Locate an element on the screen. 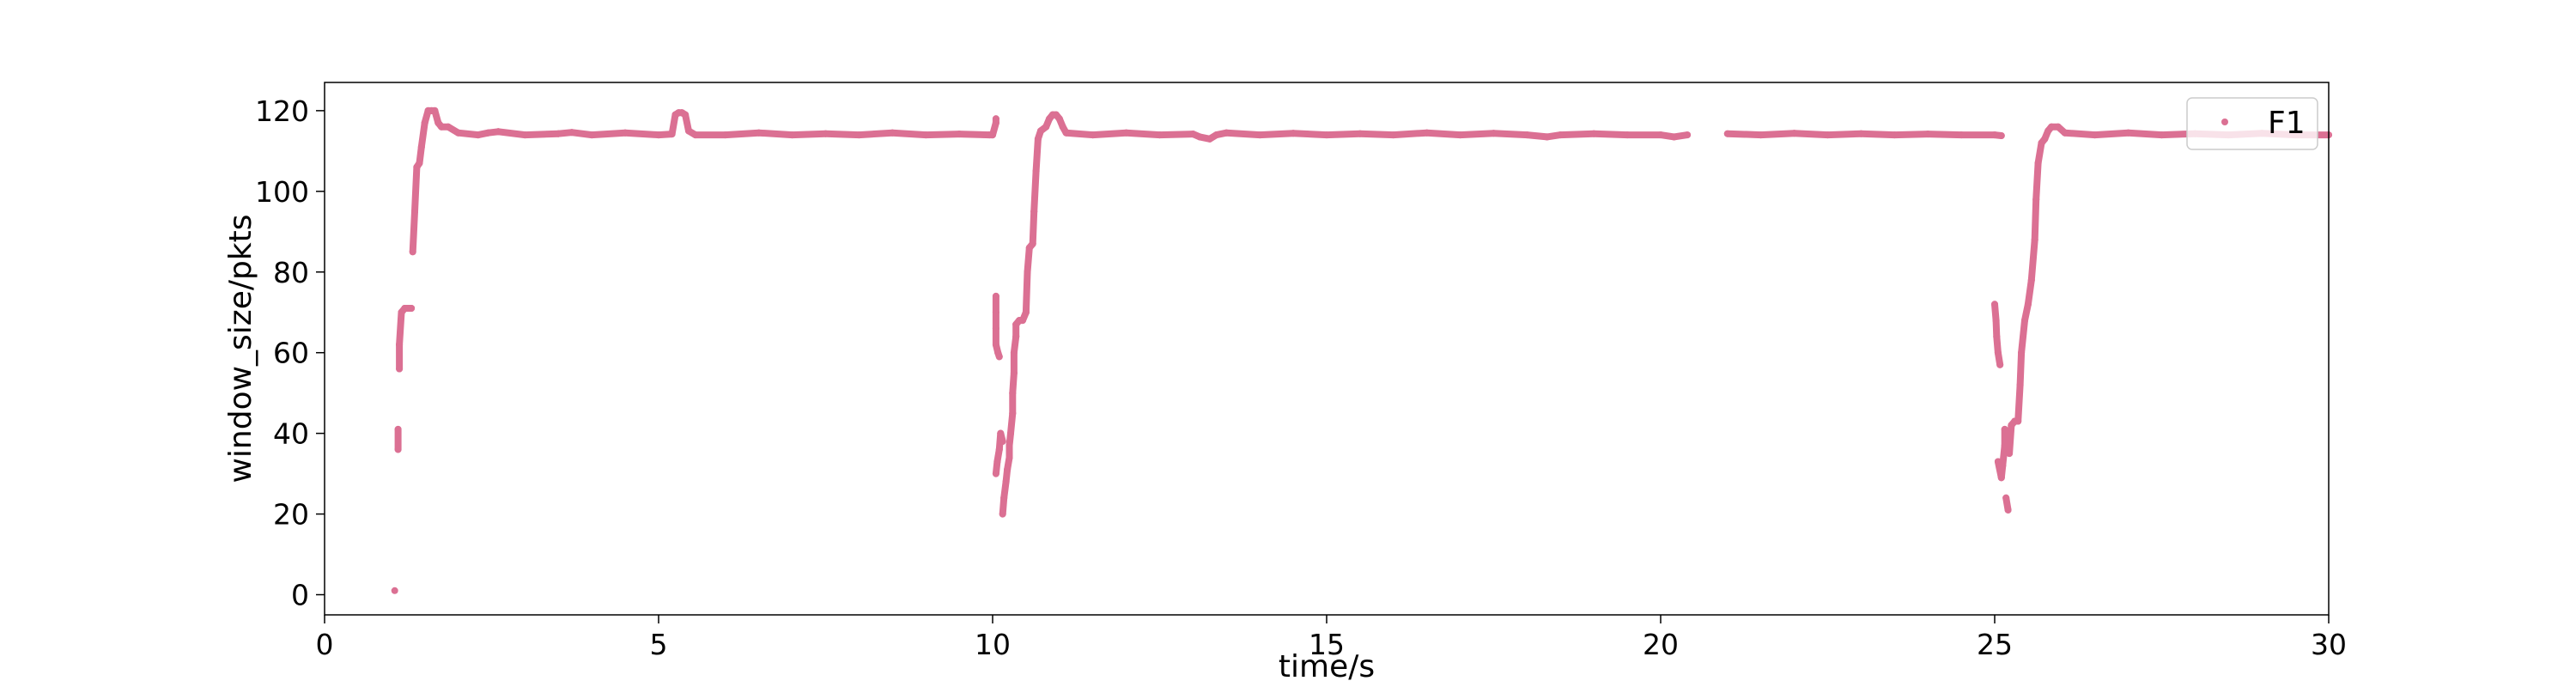  y-tick-label: 100 is located at coordinates (282, 192).